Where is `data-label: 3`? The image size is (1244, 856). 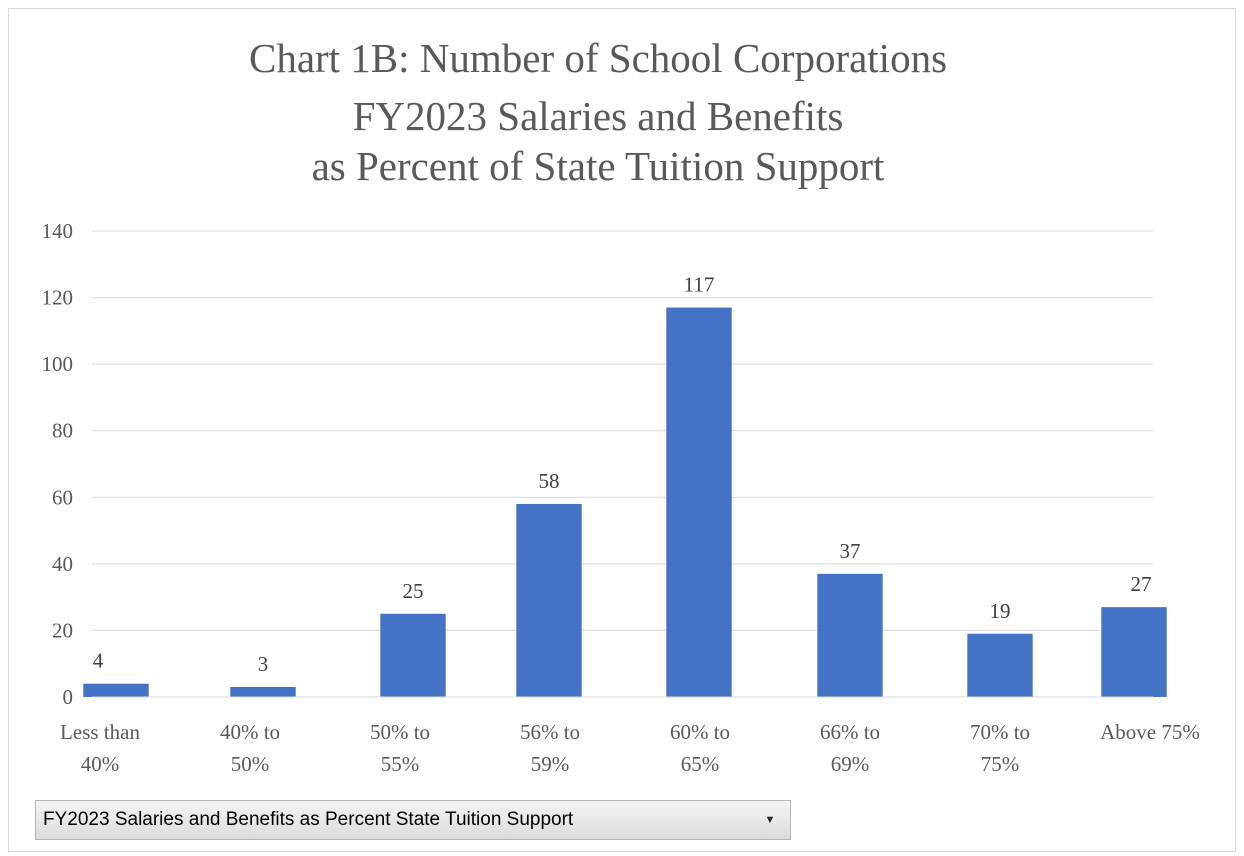 data-label: 3 is located at coordinates (263, 664).